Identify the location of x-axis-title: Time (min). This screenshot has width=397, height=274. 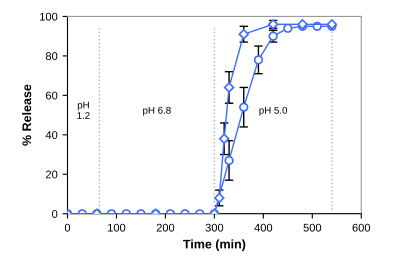
(214, 245).